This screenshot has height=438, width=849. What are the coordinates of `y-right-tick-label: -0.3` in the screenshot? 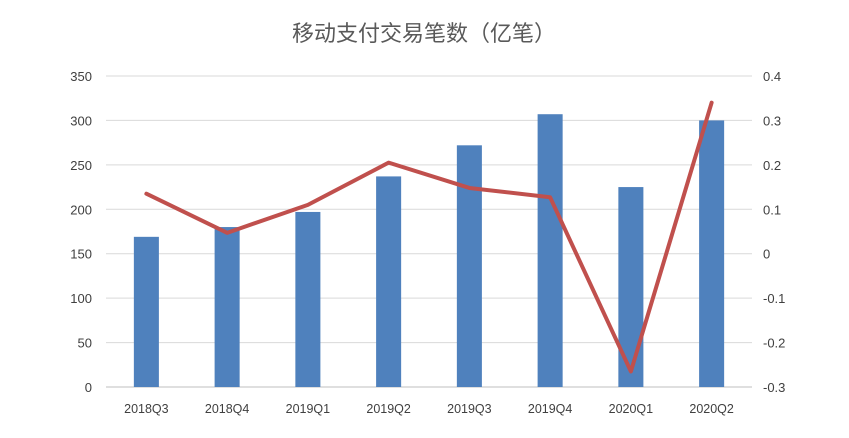 It's located at (774, 387).